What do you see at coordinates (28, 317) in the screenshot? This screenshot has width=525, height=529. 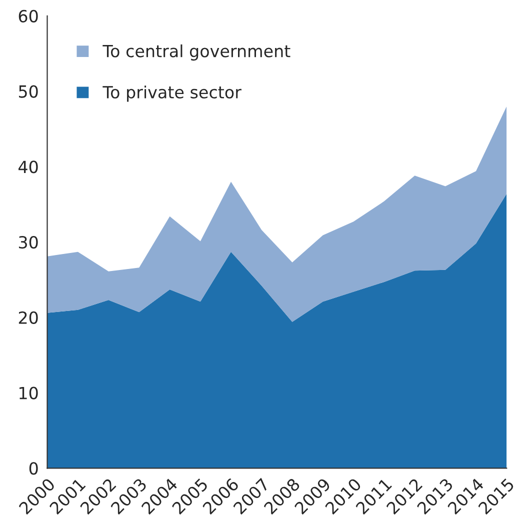 I see `y-tick-label: 20` at bounding box center [28, 317].